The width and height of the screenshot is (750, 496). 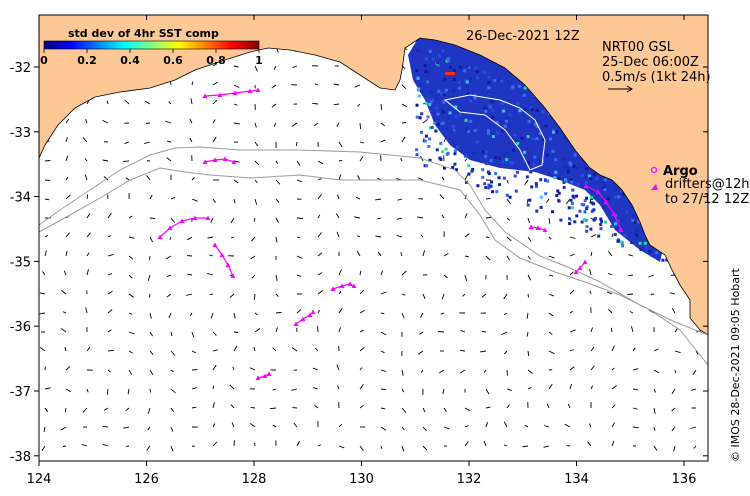 What do you see at coordinates (87, 60) in the screenshot?
I see `colorbar-tick-label: 0.2` at bounding box center [87, 60].